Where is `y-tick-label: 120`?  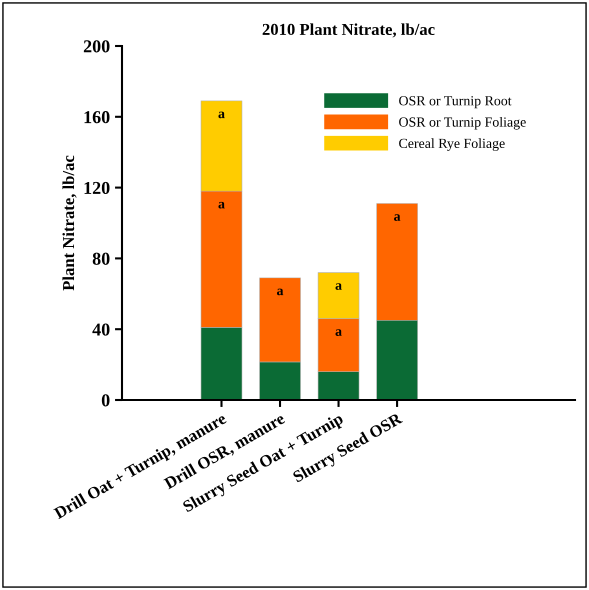 y-tick-label: 120 is located at coordinates (97, 188).